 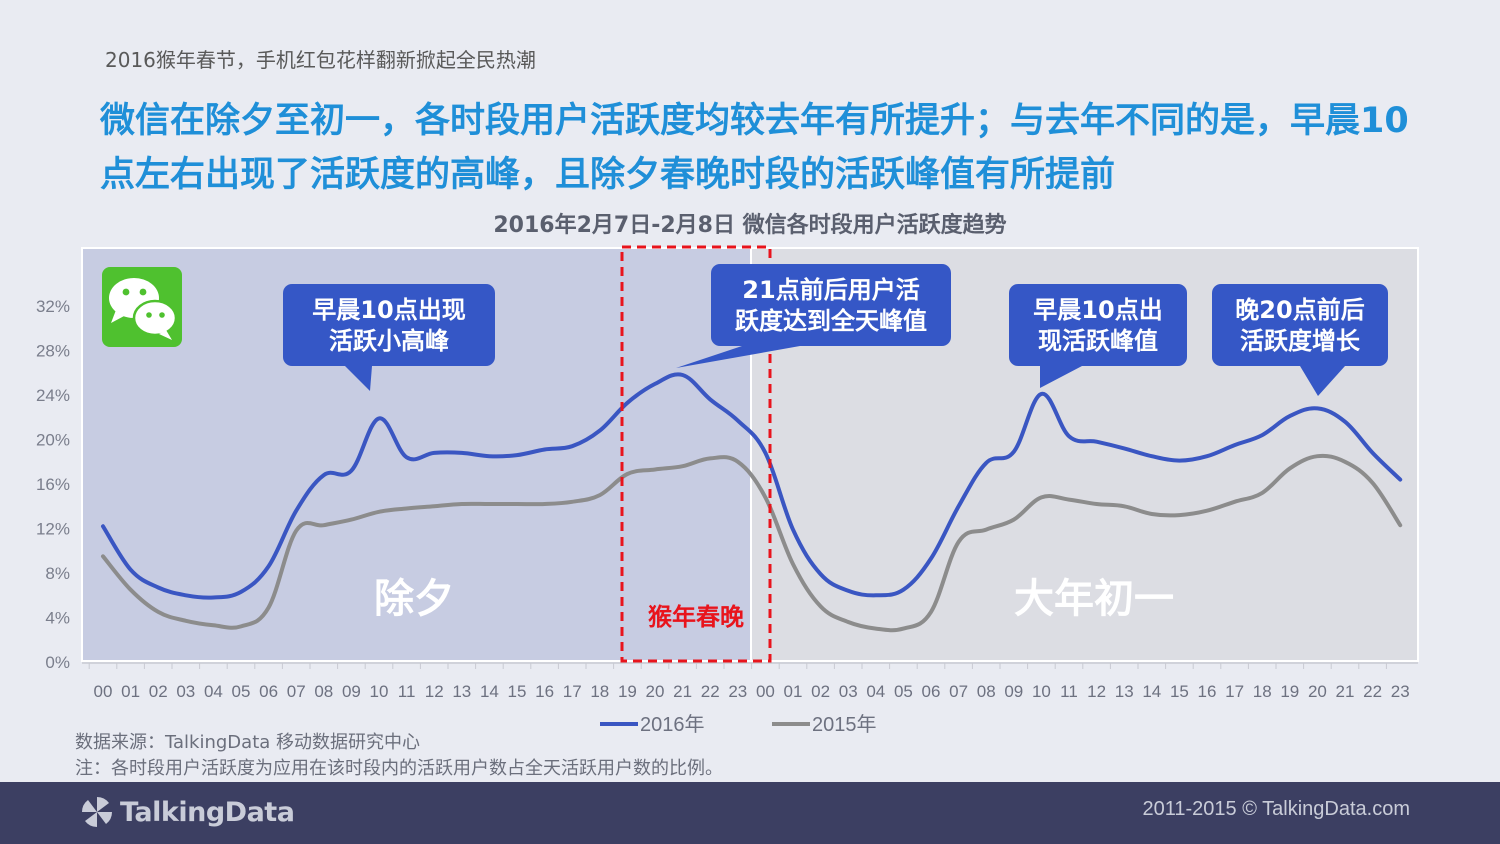 What do you see at coordinates (830, 290) in the screenshot?
I see `callout-text: 21点前后用户活` at bounding box center [830, 290].